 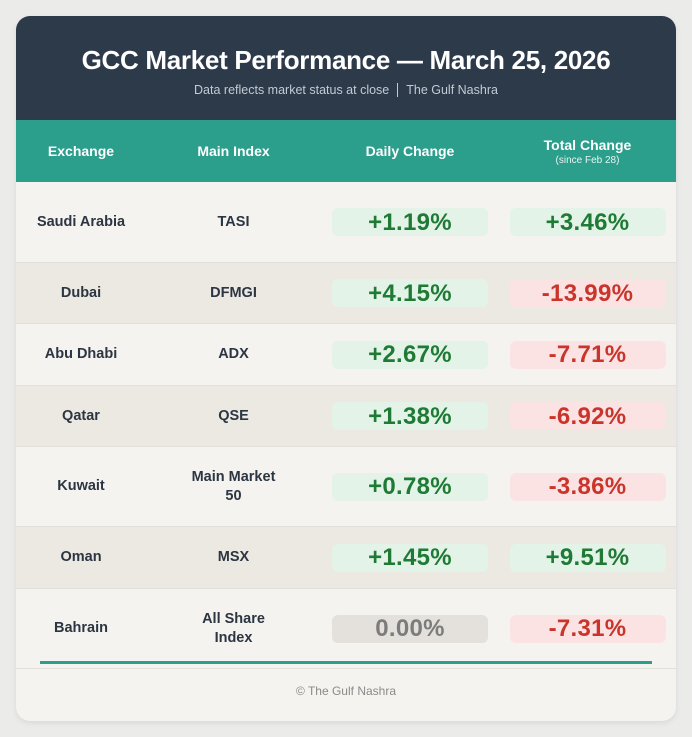 I want to click on column-header-daily: Daily Change, so click(x=410, y=151).